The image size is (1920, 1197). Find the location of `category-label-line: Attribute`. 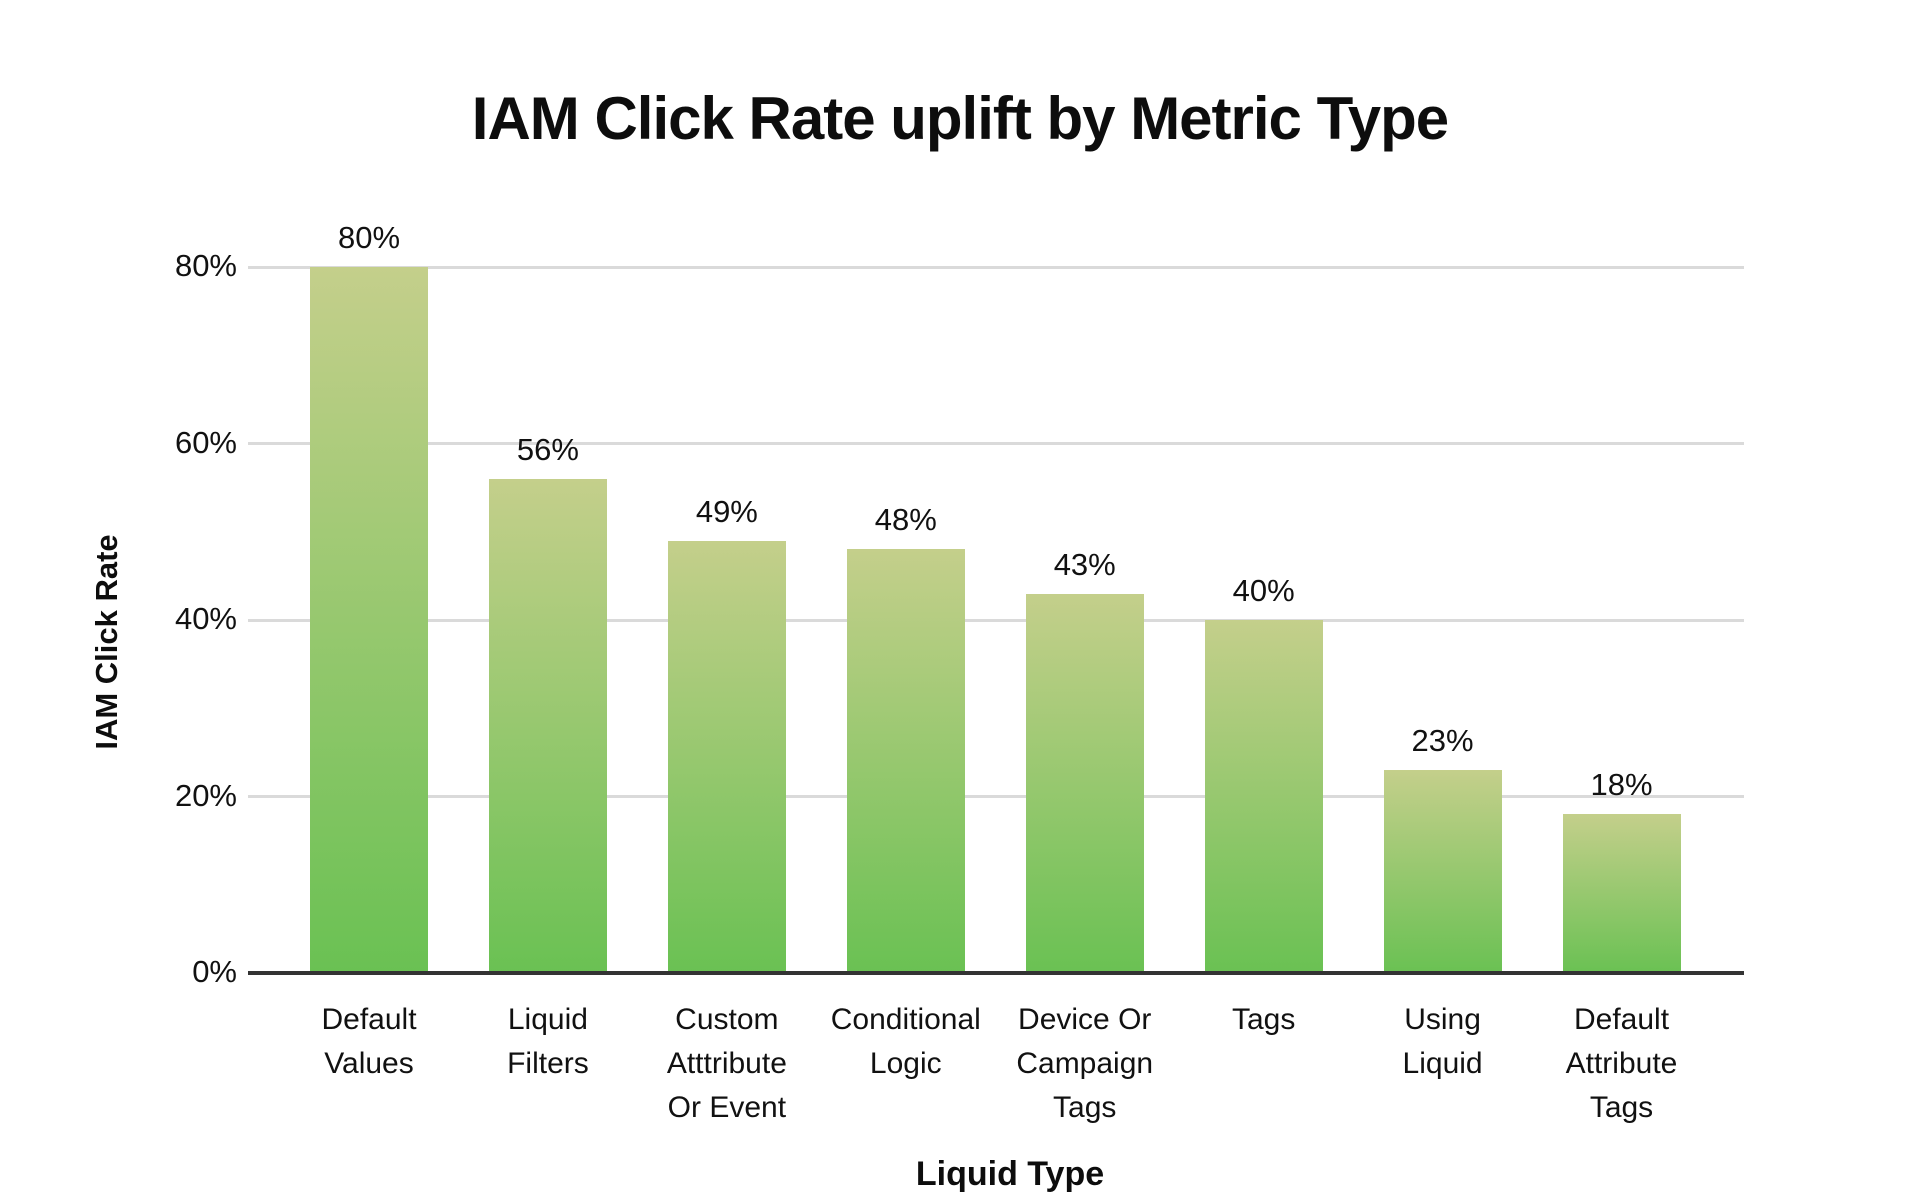

category-label-line: Attribute is located at coordinates (1621, 1063).